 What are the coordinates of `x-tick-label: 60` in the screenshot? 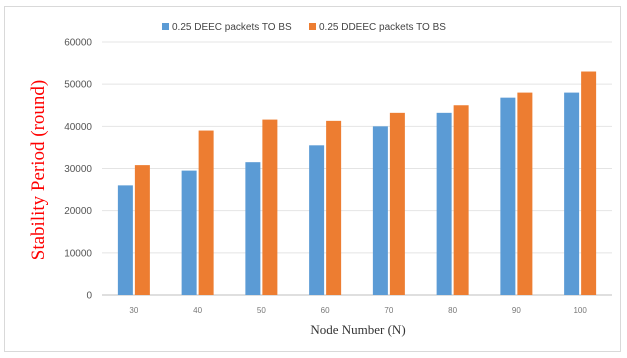 It's located at (325, 310).